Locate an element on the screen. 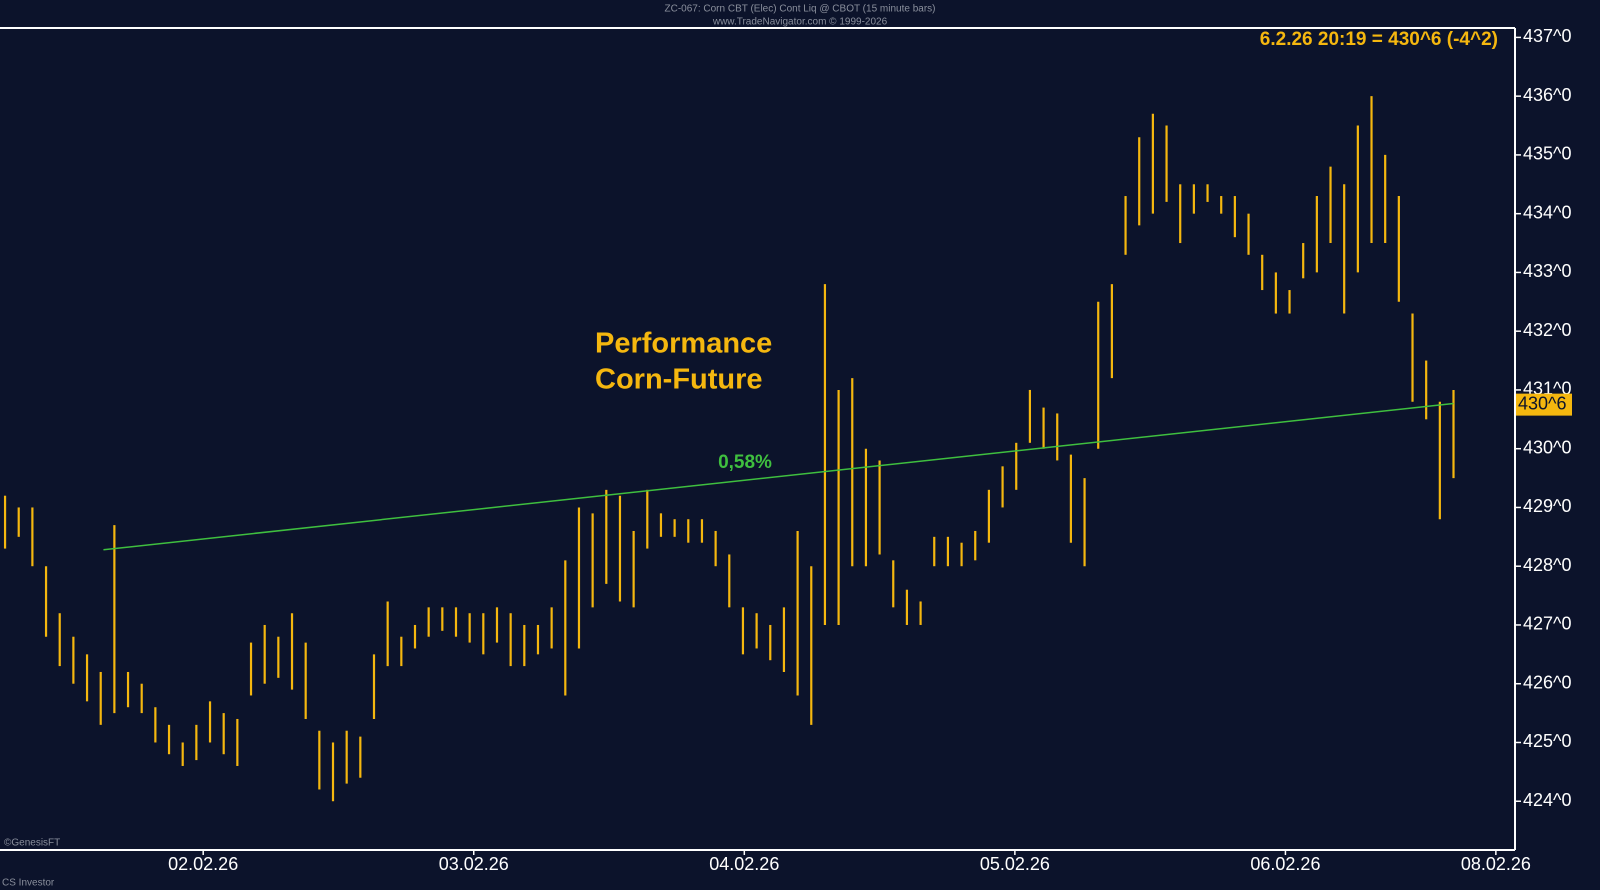  trend-label: 0,58% is located at coordinates (745, 462).